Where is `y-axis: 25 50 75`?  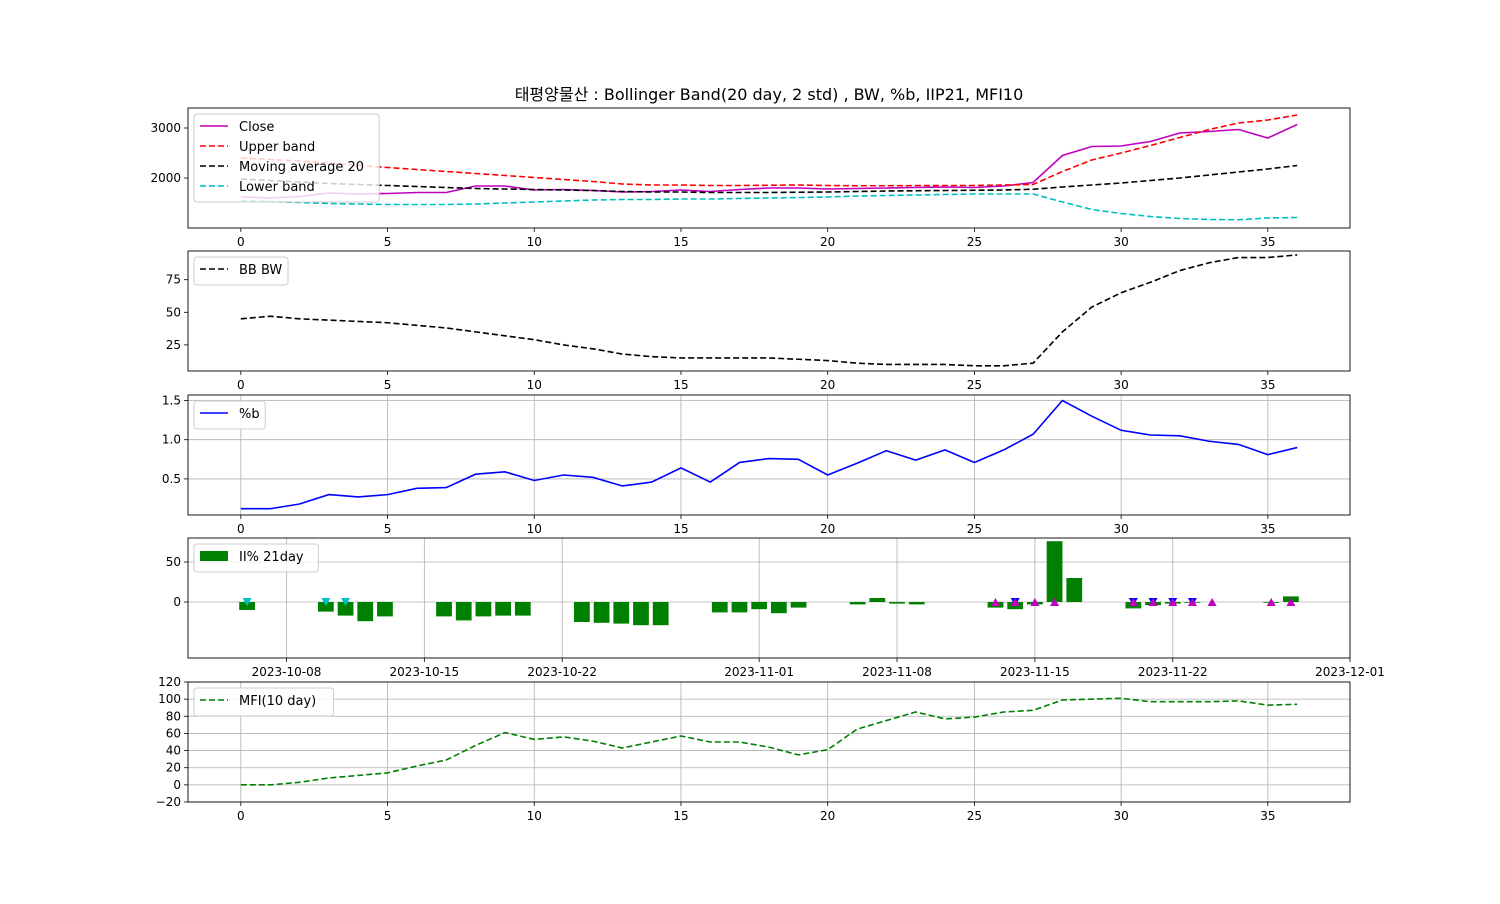 y-axis: 25 50 75 is located at coordinates (177, 312).